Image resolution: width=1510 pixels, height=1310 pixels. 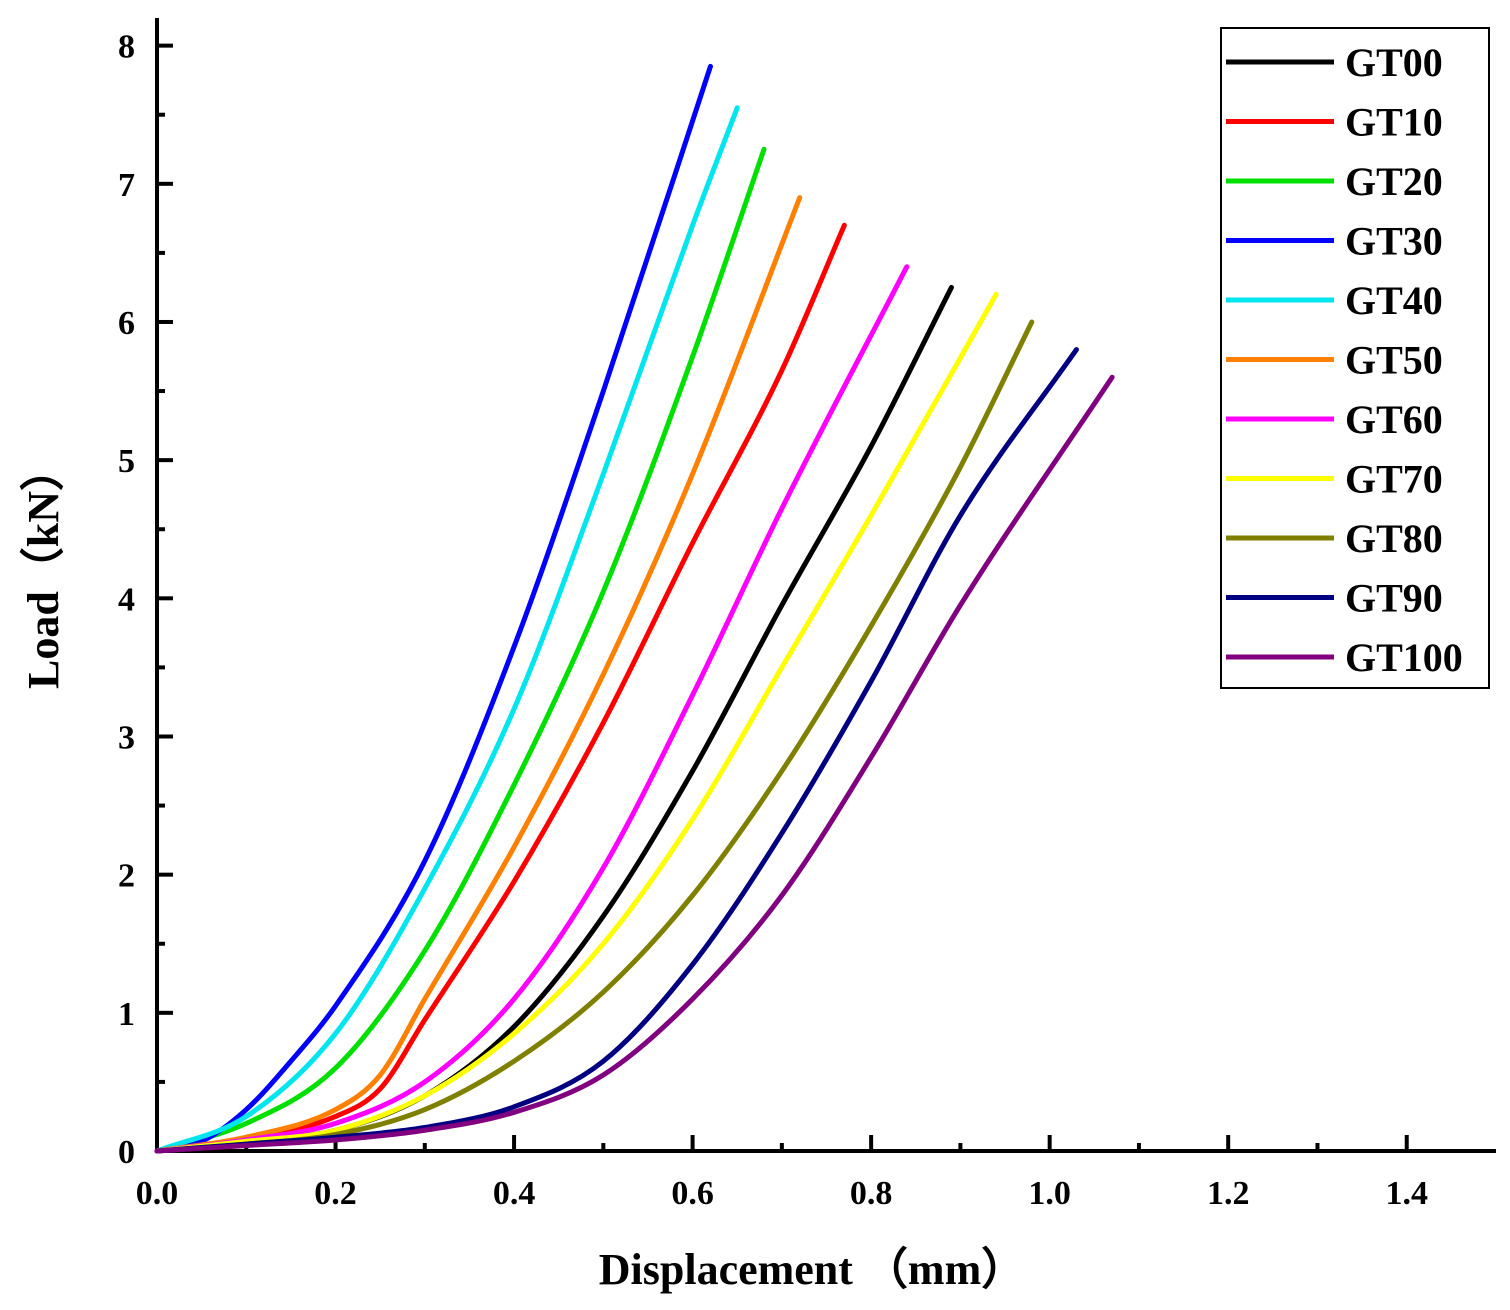 What do you see at coordinates (145, 600) in the screenshot?
I see `y-ticks: 0 1 2 3 4 5 6 7 8` at bounding box center [145, 600].